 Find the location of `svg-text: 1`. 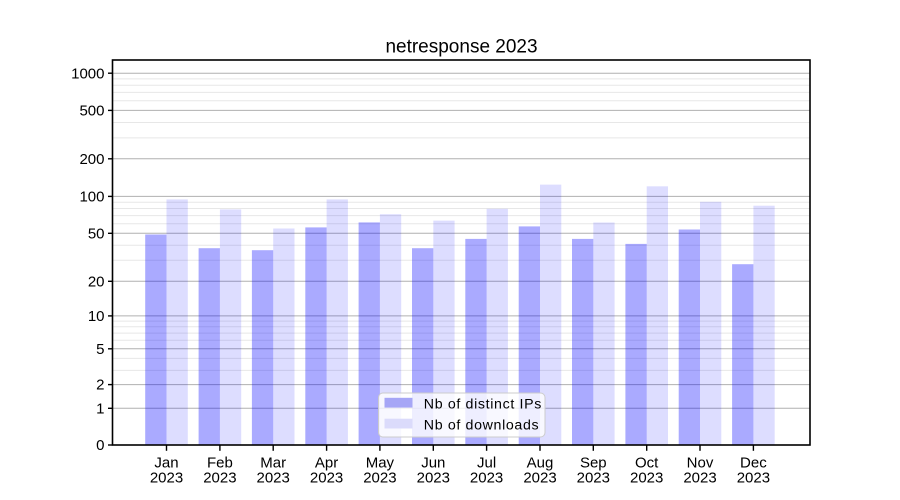

svg-text: 1 is located at coordinates (100, 408).